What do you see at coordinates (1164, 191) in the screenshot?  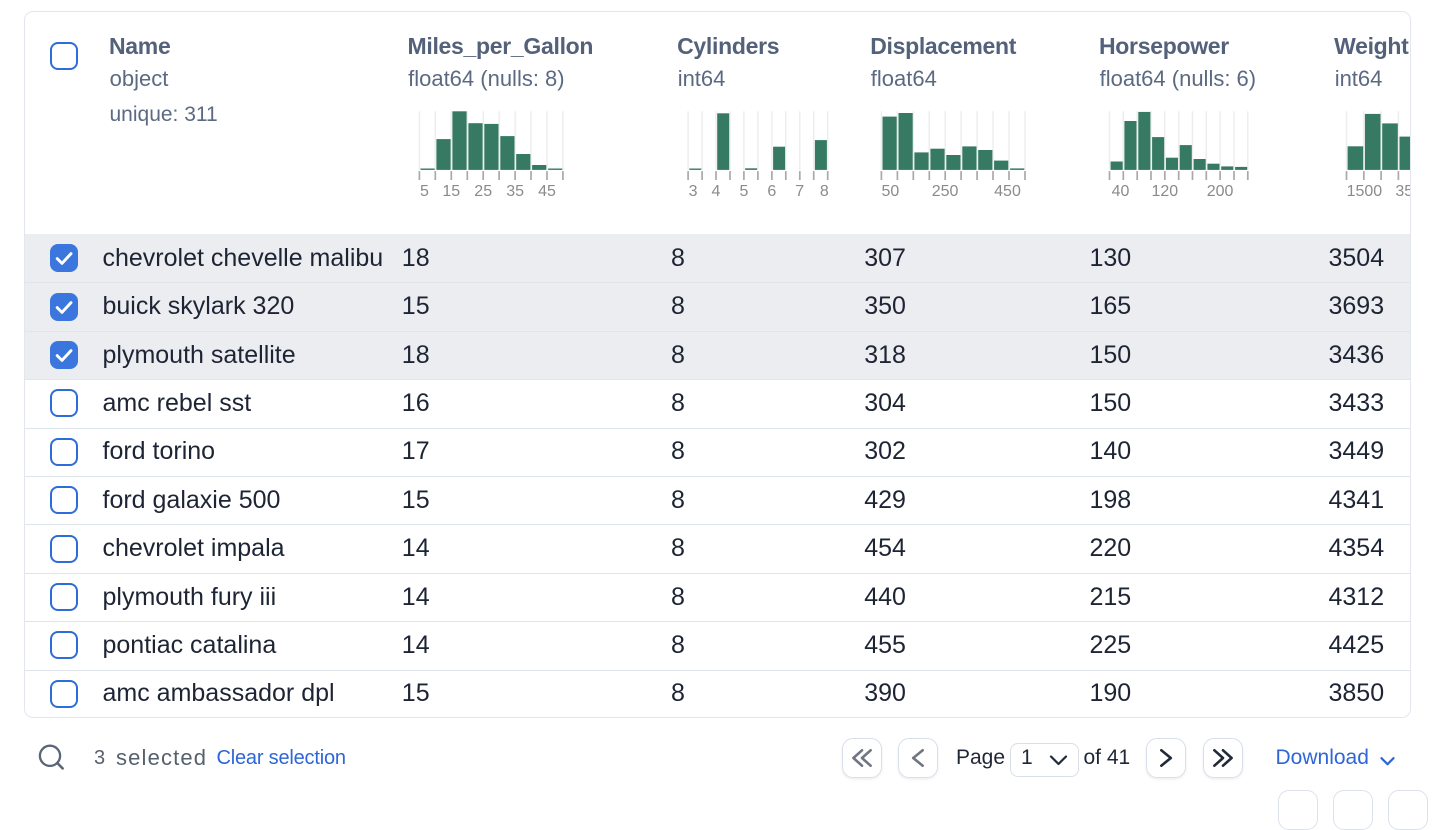 I see `svg-text: 120` at bounding box center [1164, 191].